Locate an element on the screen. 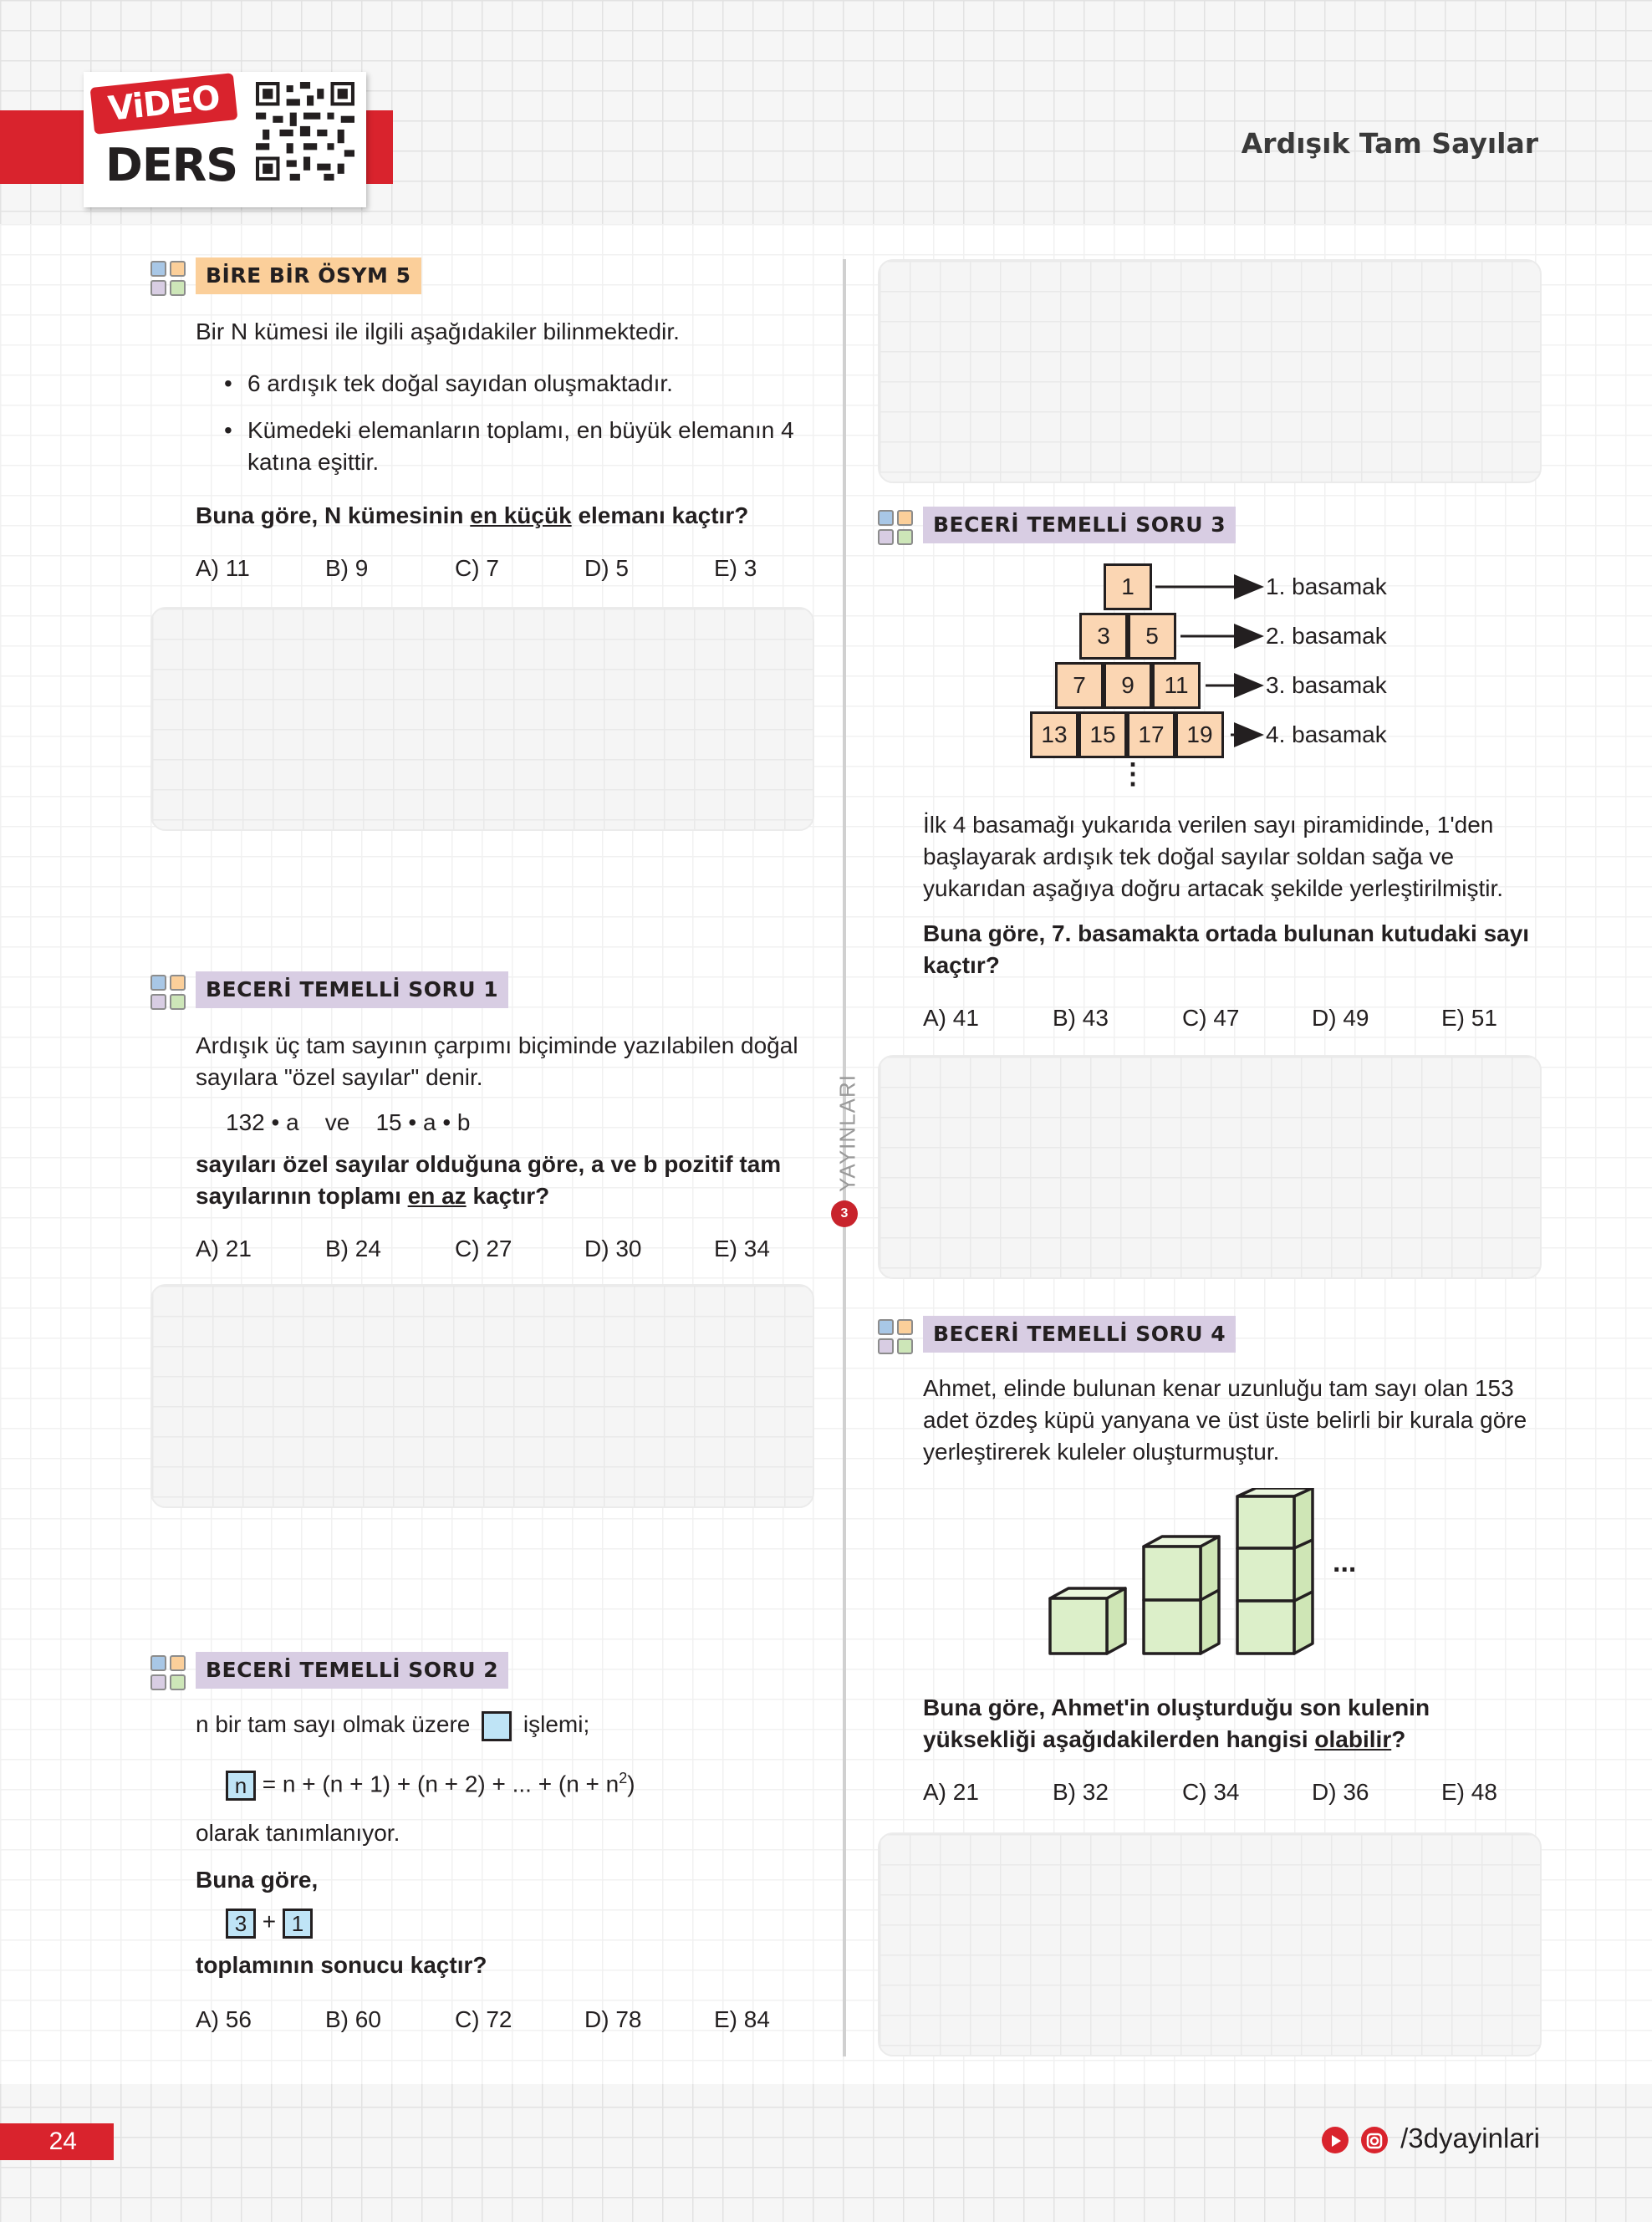  option-c: C) 7 is located at coordinates (477, 568).